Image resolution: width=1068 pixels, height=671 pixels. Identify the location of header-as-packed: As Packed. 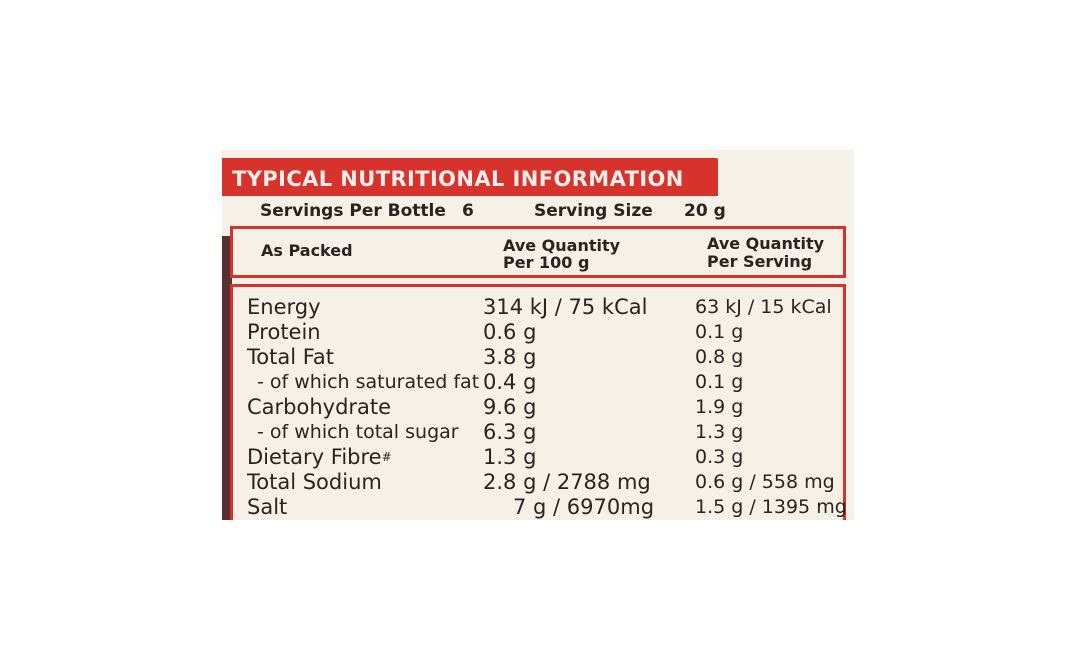
(307, 250).